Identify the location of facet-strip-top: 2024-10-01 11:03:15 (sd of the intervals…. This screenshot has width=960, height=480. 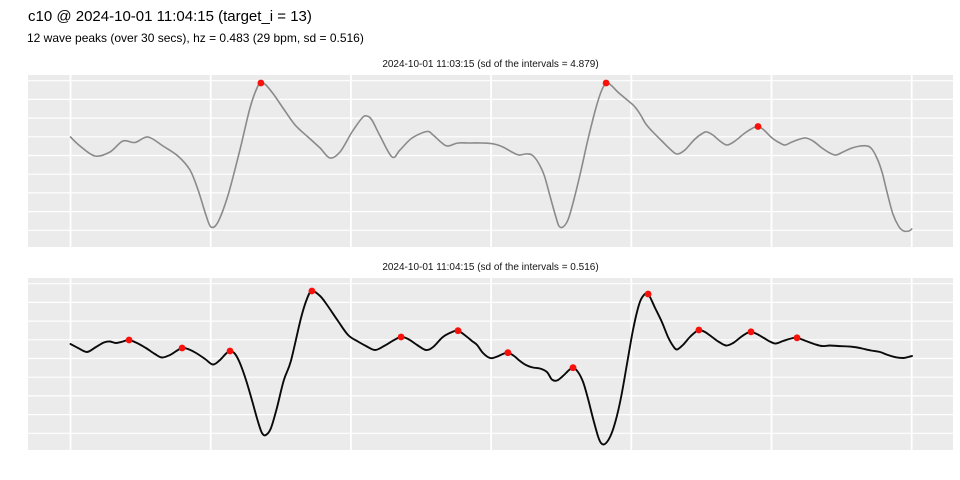
(490, 64).